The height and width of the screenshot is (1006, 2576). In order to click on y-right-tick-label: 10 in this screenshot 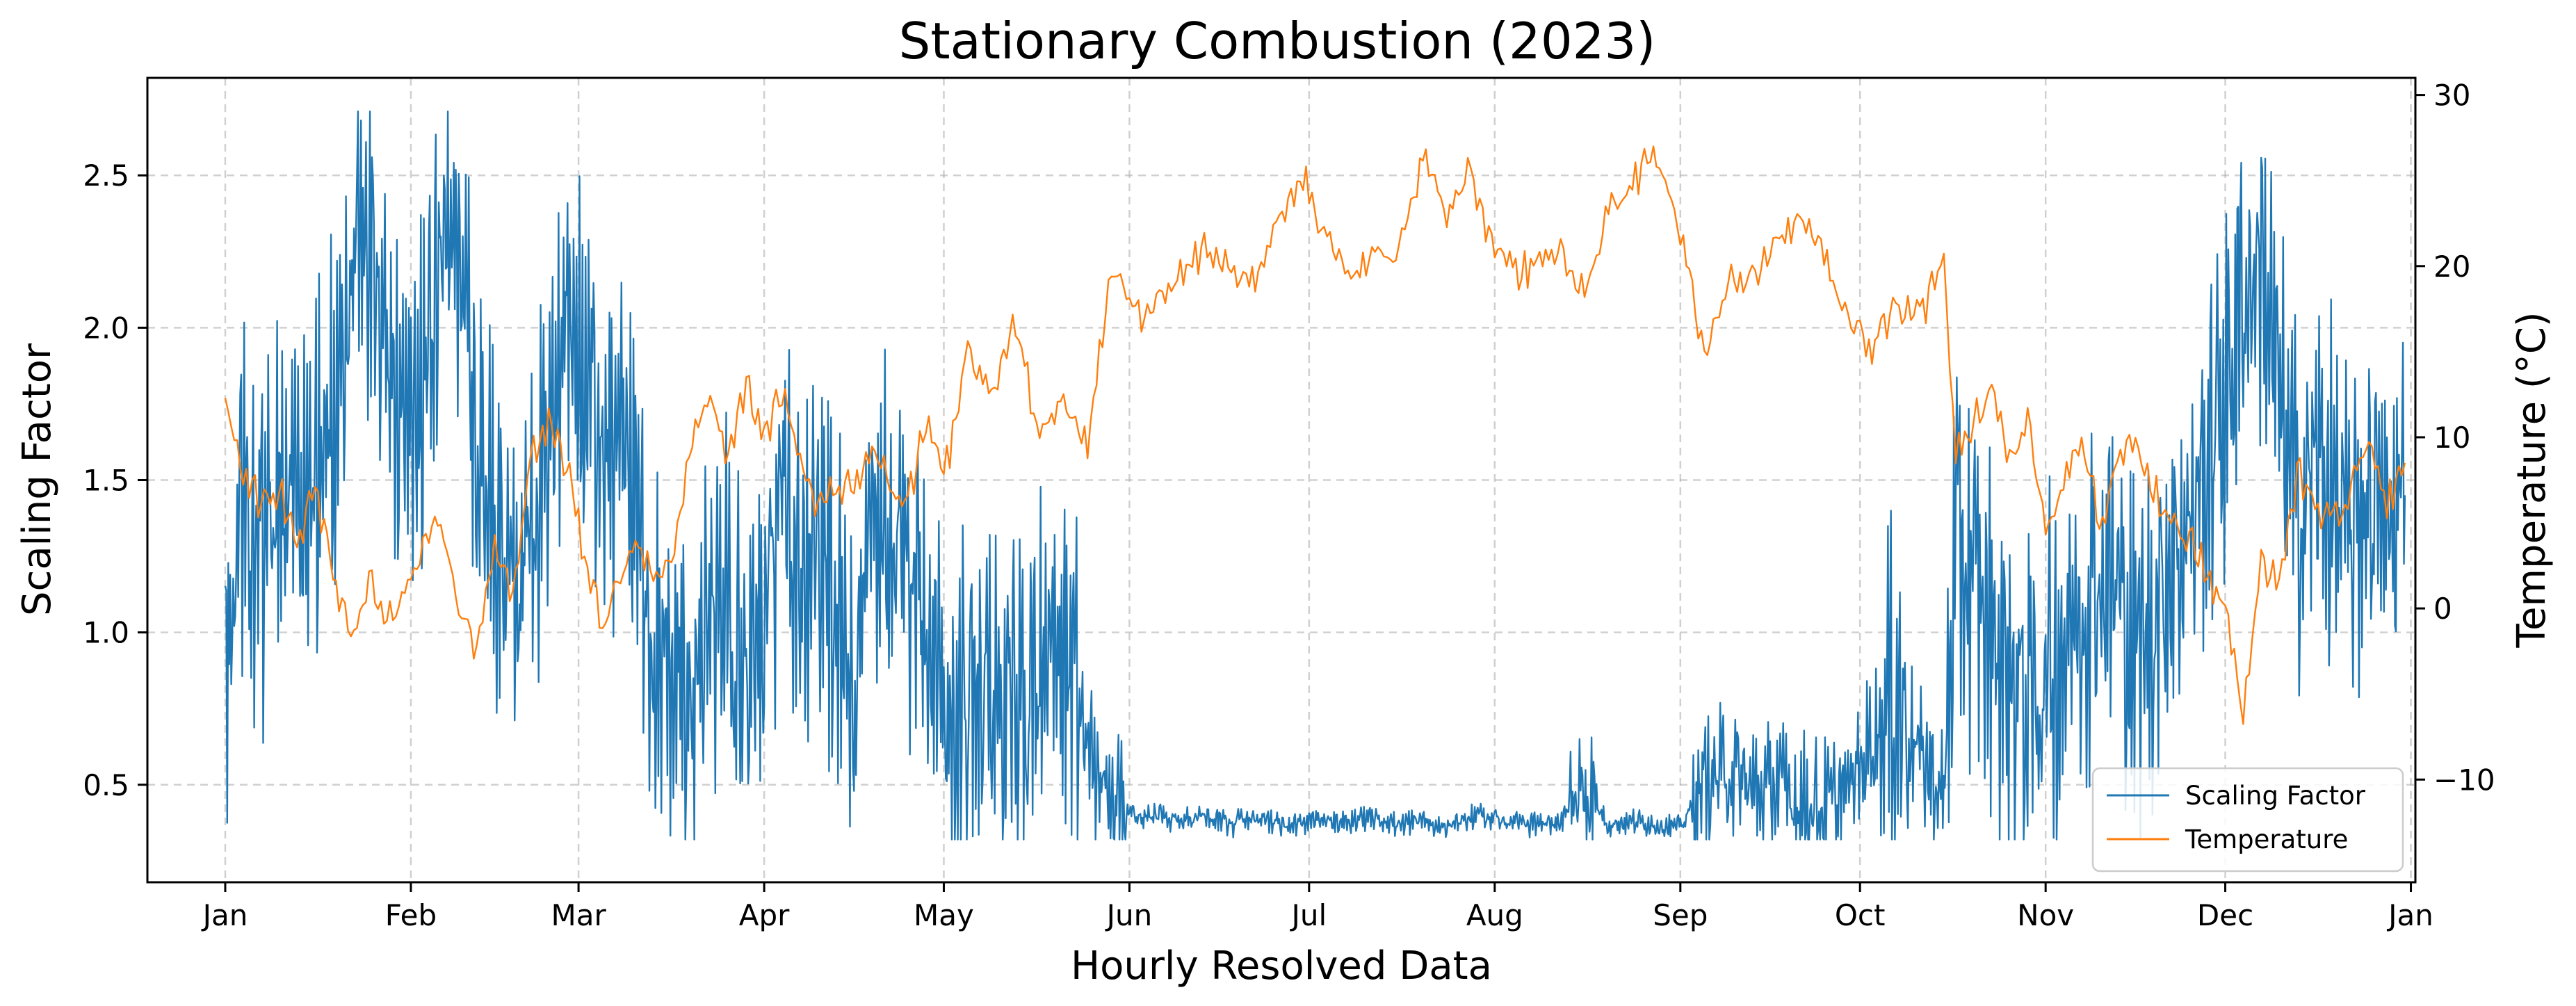, I will do `click(2451, 438)`.